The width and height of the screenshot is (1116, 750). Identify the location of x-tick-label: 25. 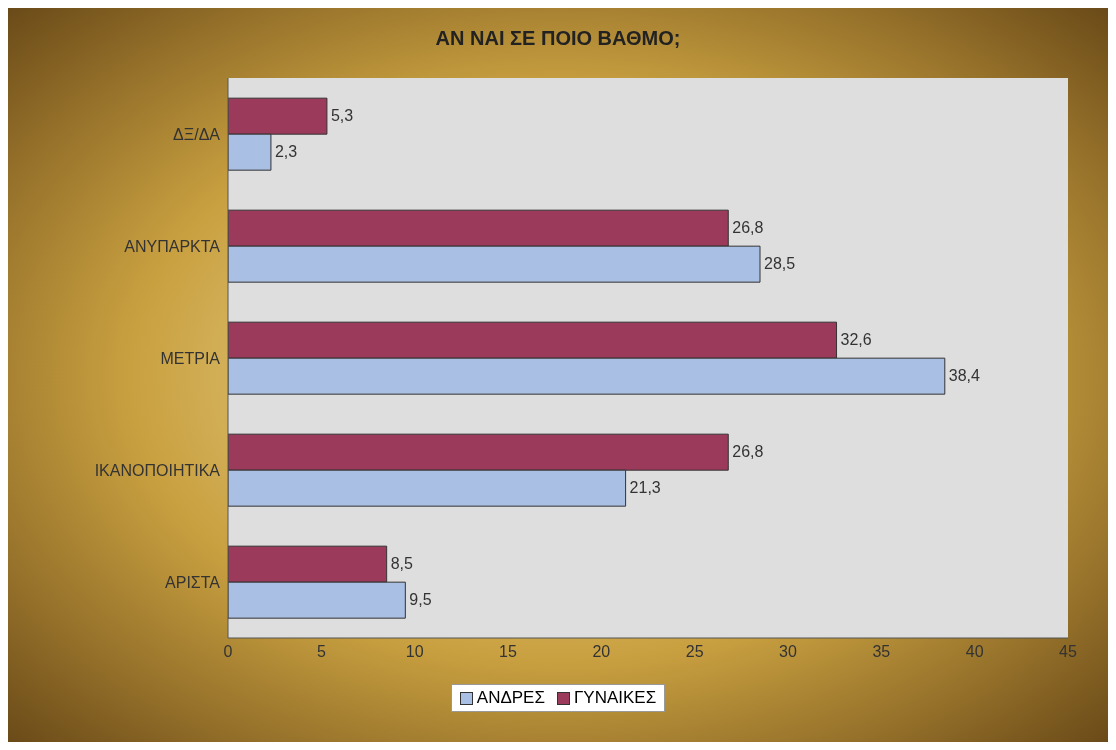
(694, 652).